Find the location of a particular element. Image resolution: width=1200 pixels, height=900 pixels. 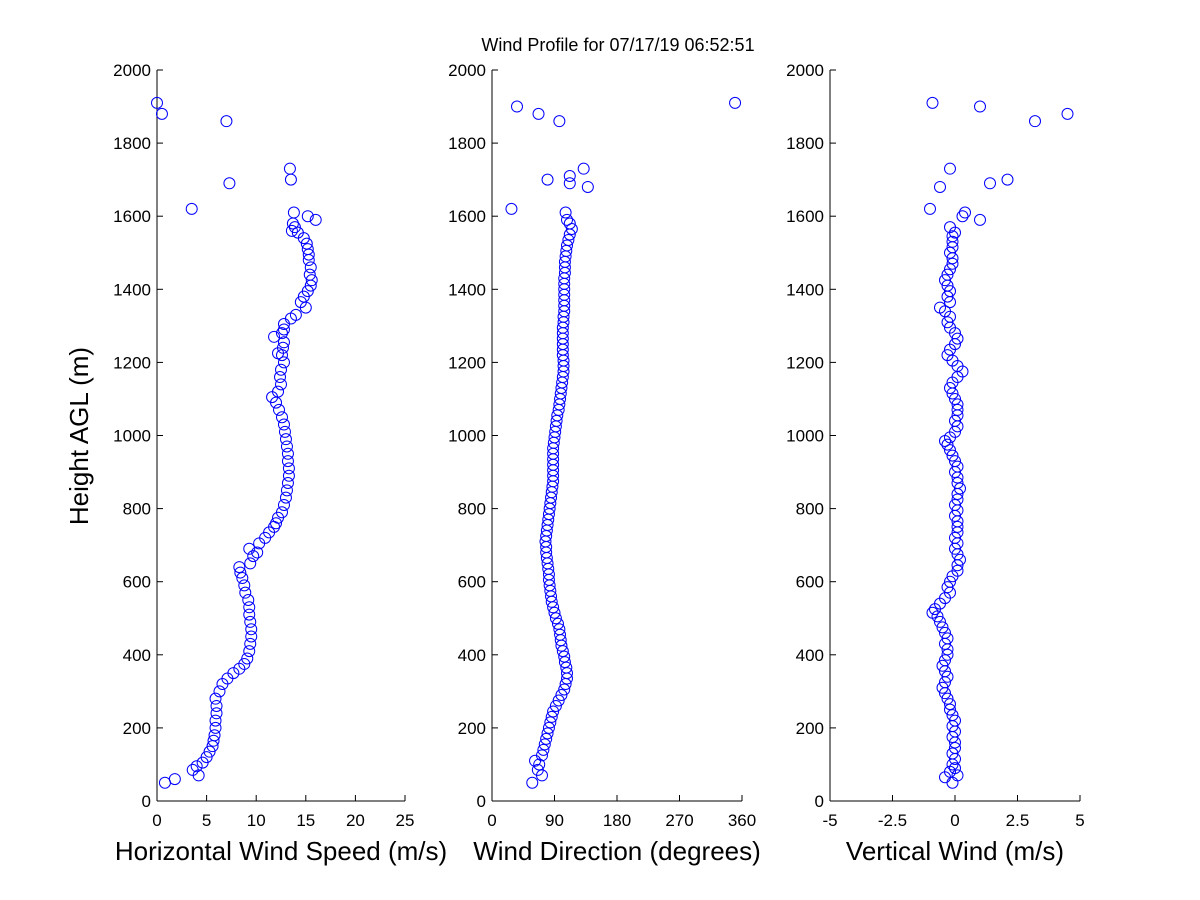

direction-x-tick-label: 360 is located at coordinates (742, 820).